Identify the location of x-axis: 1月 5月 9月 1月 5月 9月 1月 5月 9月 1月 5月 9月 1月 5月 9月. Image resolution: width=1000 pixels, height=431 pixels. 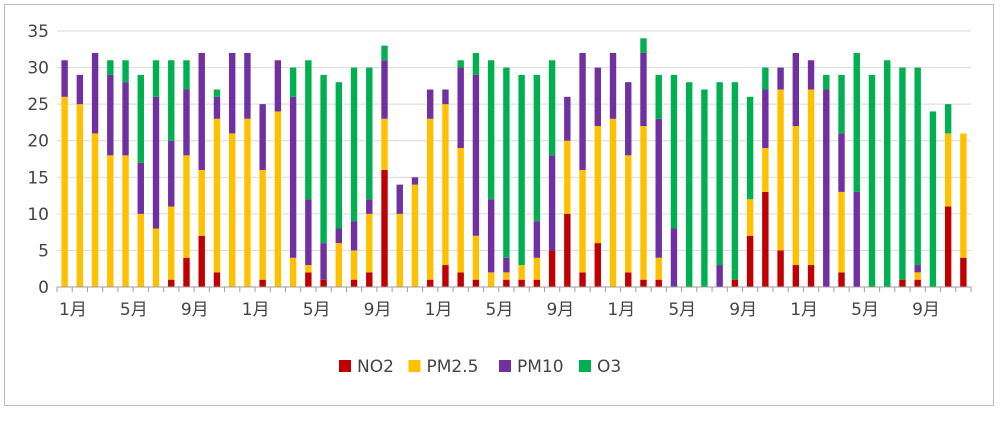
(514, 303).